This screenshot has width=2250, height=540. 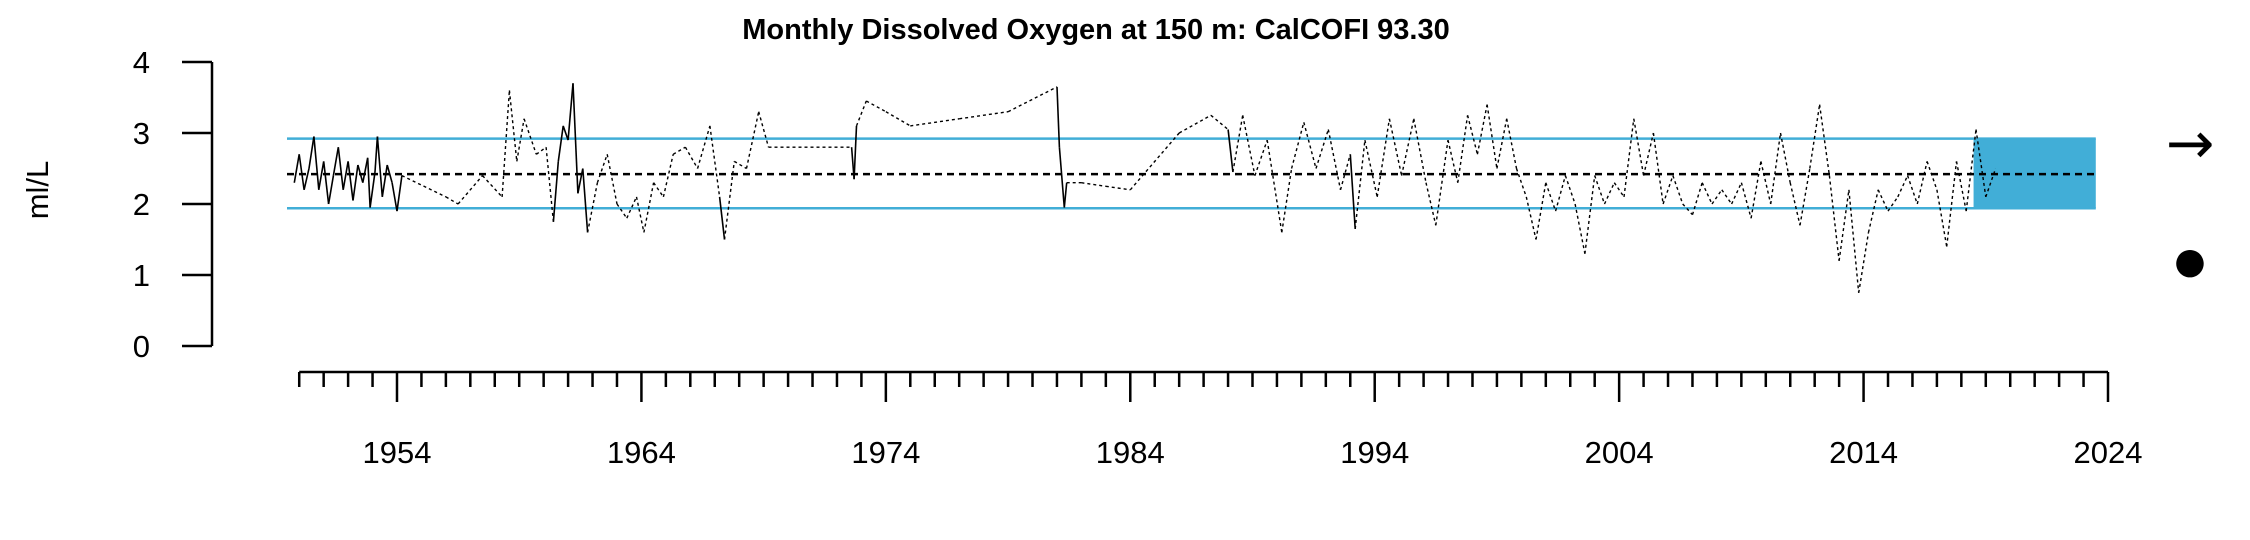 I want to click on y-axis: 0 1 2 3 4, so click(x=173, y=204).